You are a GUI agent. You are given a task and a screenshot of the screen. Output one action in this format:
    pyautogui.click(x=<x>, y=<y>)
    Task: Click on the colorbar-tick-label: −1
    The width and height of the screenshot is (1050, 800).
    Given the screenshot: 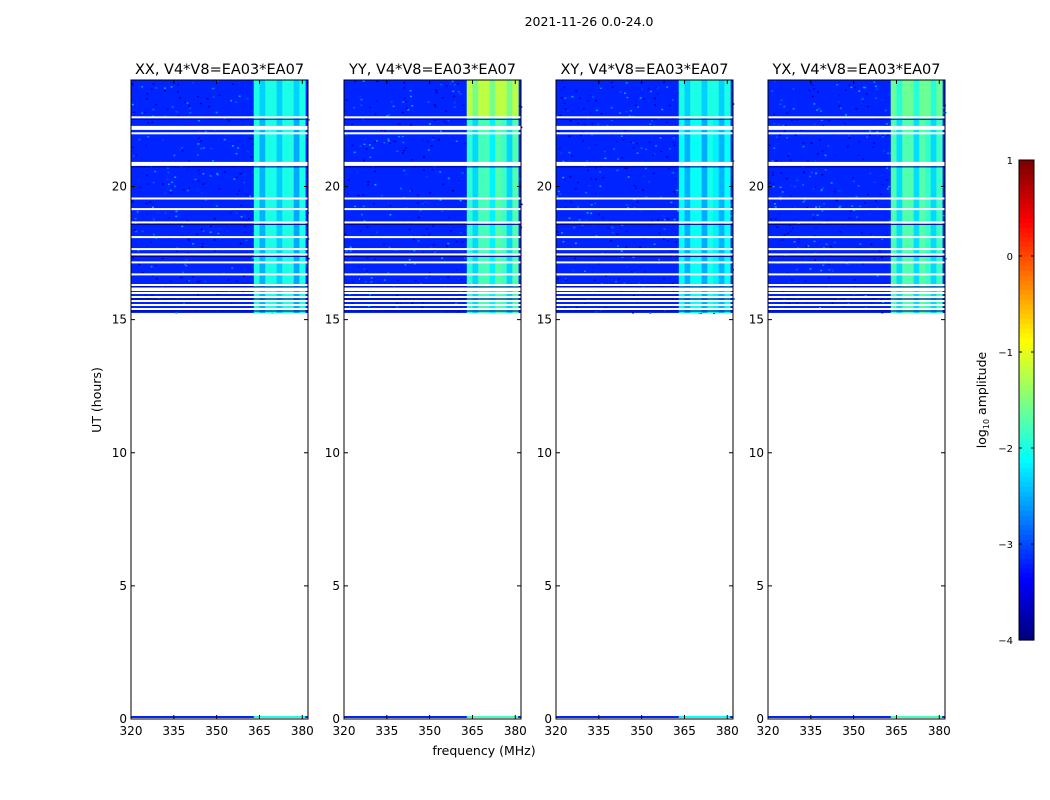 What is the action you would take?
    pyautogui.click(x=1005, y=353)
    